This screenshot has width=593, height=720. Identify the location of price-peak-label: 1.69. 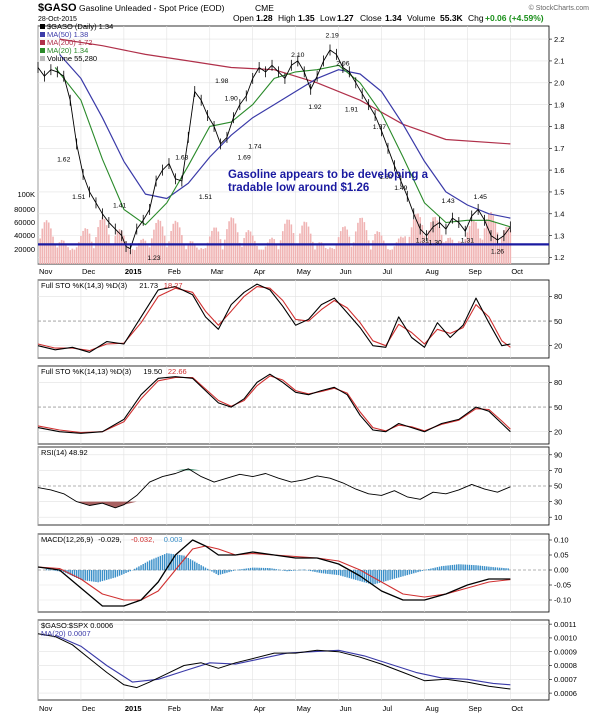
(244, 157).